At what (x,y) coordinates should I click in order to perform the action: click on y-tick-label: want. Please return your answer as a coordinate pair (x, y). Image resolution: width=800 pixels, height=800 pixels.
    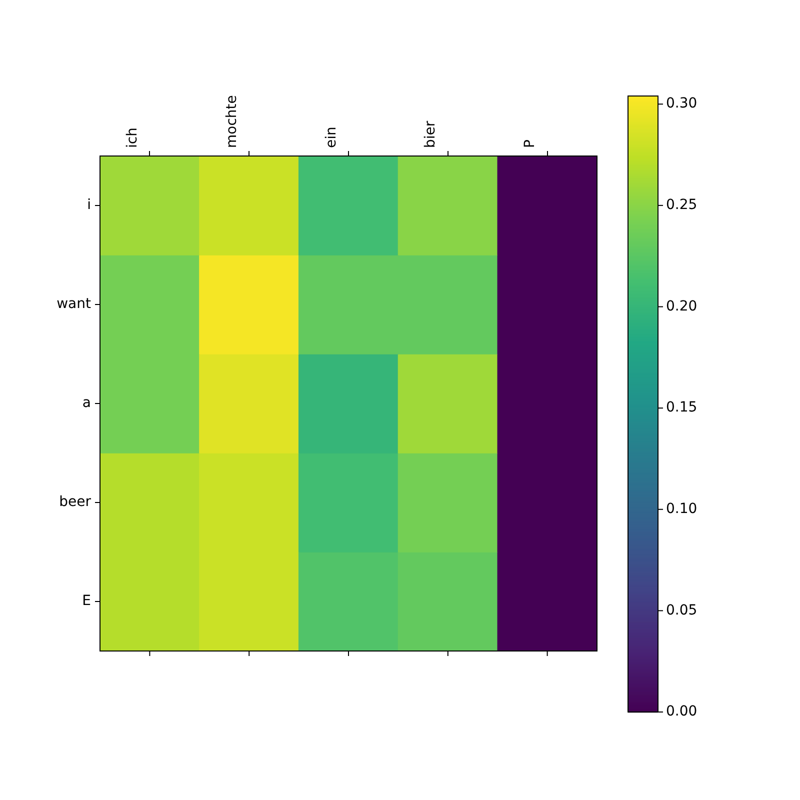
    Looking at the image, I should click on (74, 304).